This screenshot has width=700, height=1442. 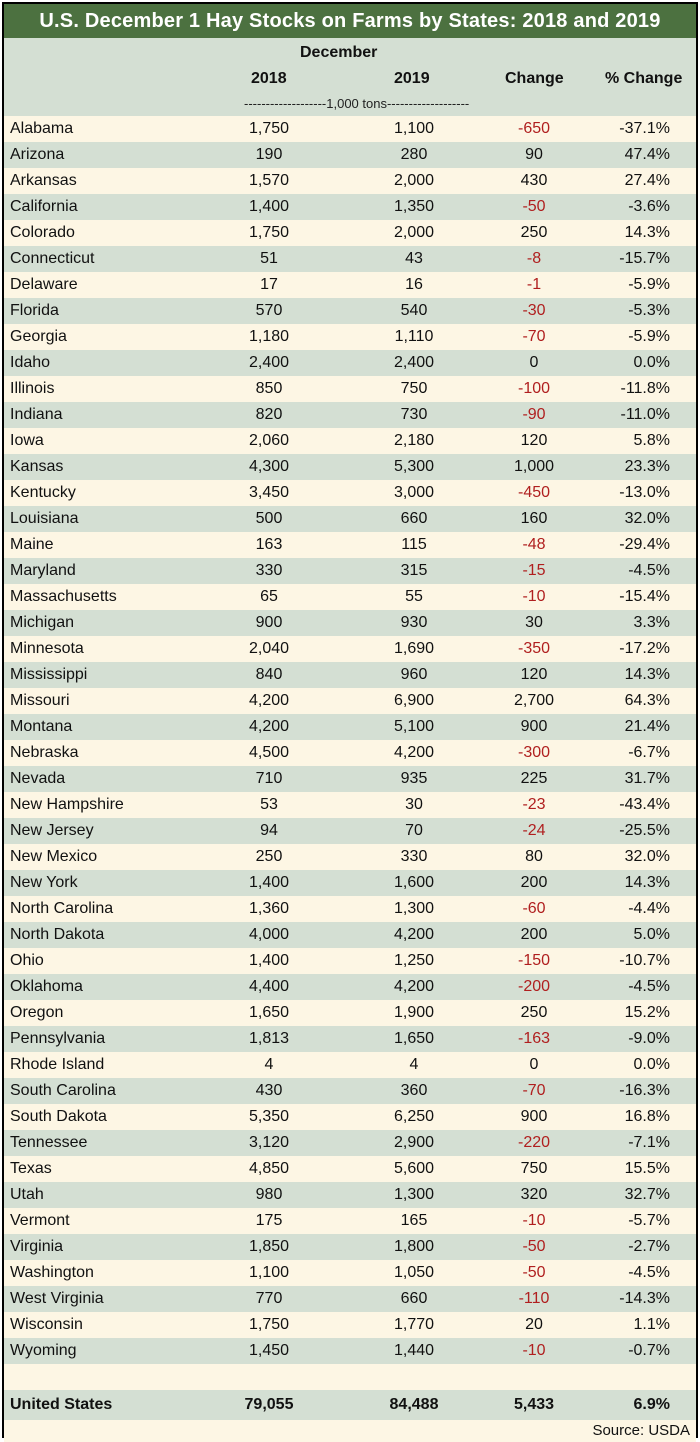 What do you see at coordinates (350, 1247) in the screenshot?
I see `table-row: Virginia 1,850 1,800 -50 -2.7%` at bounding box center [350, 1247].